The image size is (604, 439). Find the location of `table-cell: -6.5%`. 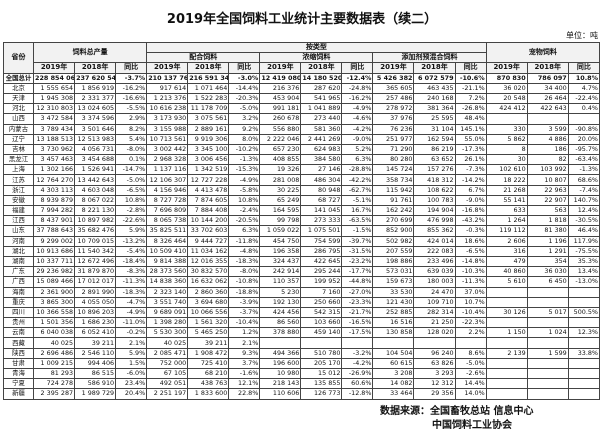

table-cell: -6.5% is located at coordinates (131, 190).